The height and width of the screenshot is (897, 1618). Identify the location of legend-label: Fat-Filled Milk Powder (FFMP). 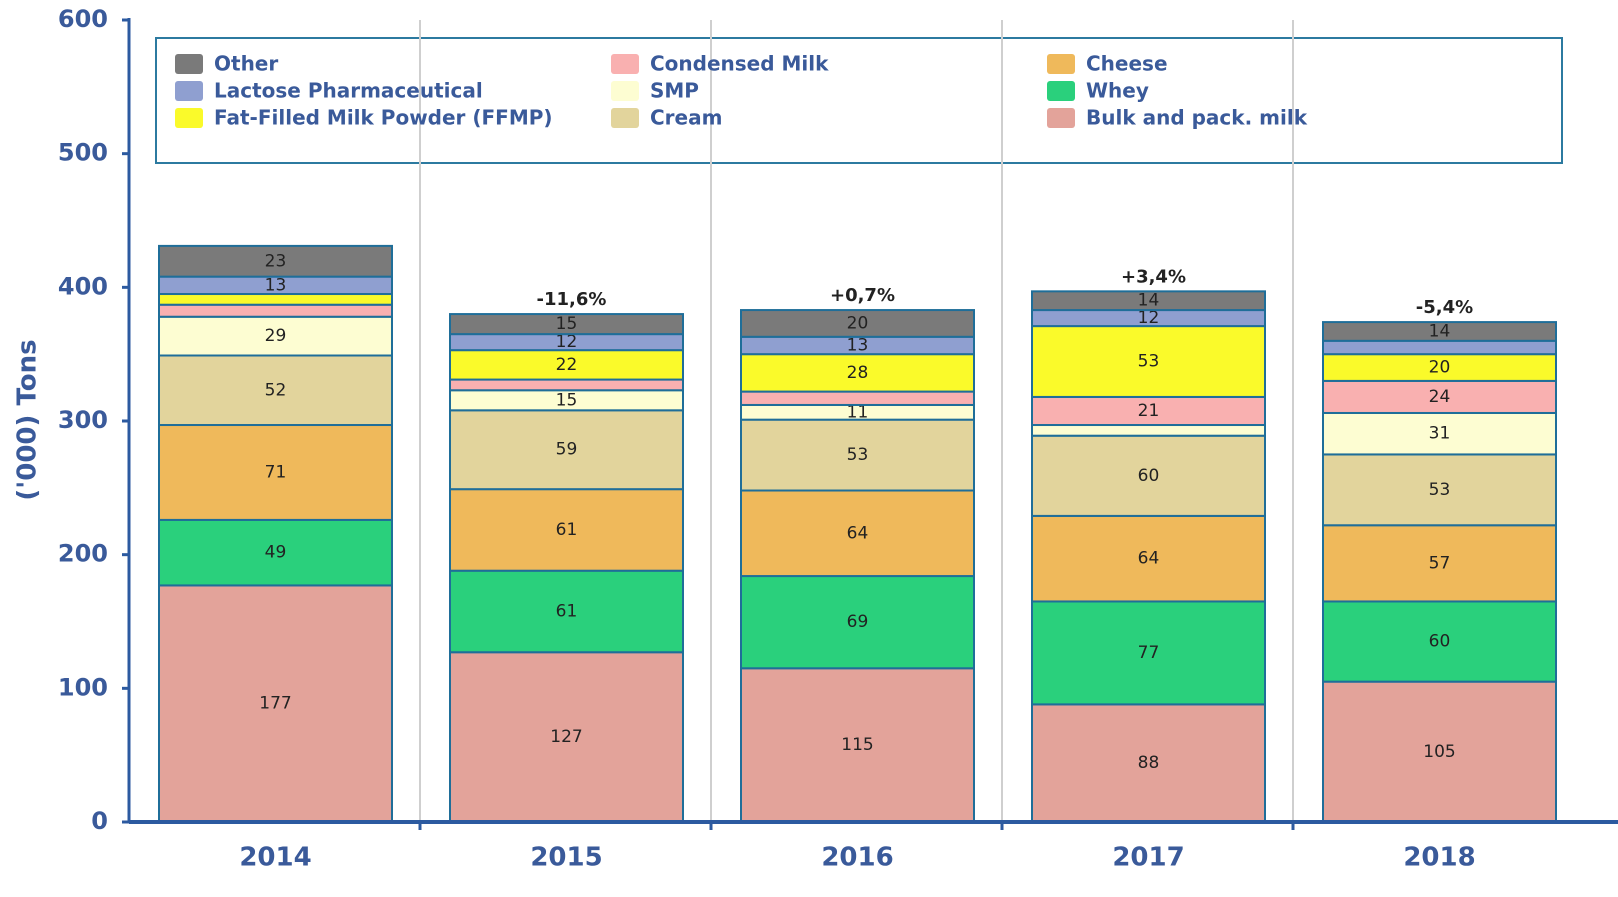
(383, 118).